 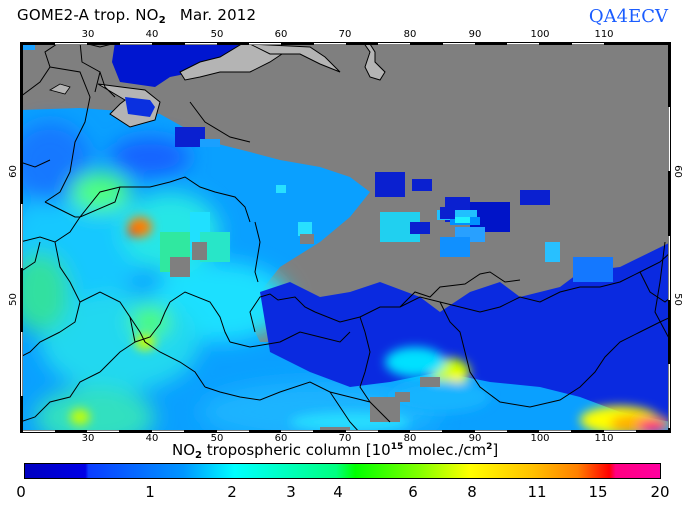 I want to click on colorbar-title-no: NO, so click(x=184, y=450).